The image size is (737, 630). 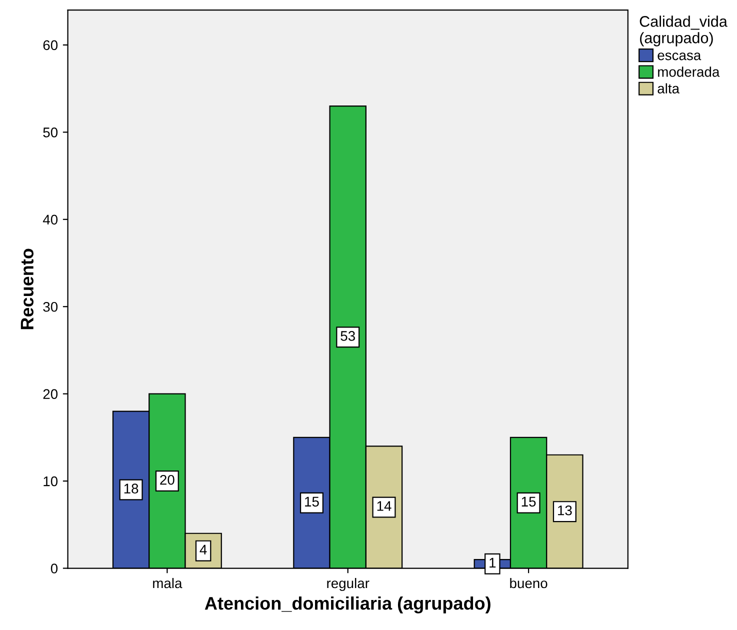 I want to click on data-label: 14, so click(x=384, y=506).